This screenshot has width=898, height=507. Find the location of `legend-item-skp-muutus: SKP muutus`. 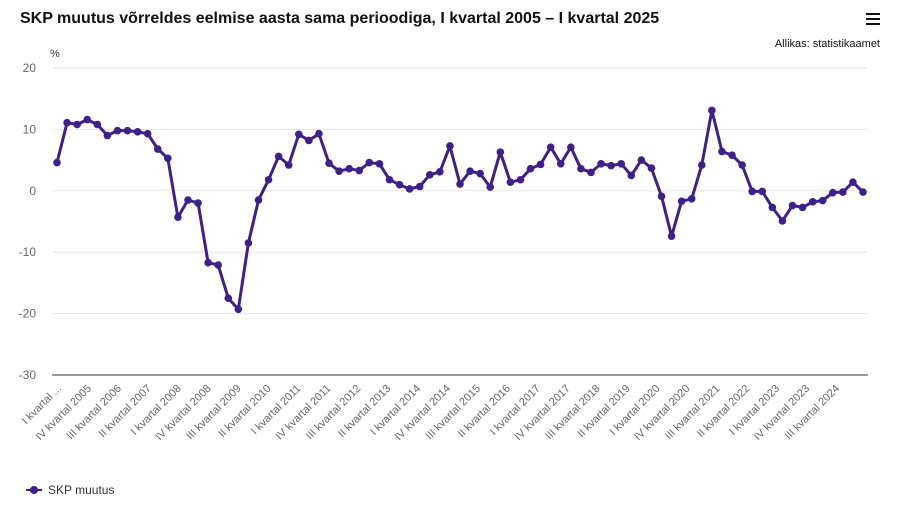

legend-item-skp-muutus: SKP muutus is located at coordinates (70, 490).